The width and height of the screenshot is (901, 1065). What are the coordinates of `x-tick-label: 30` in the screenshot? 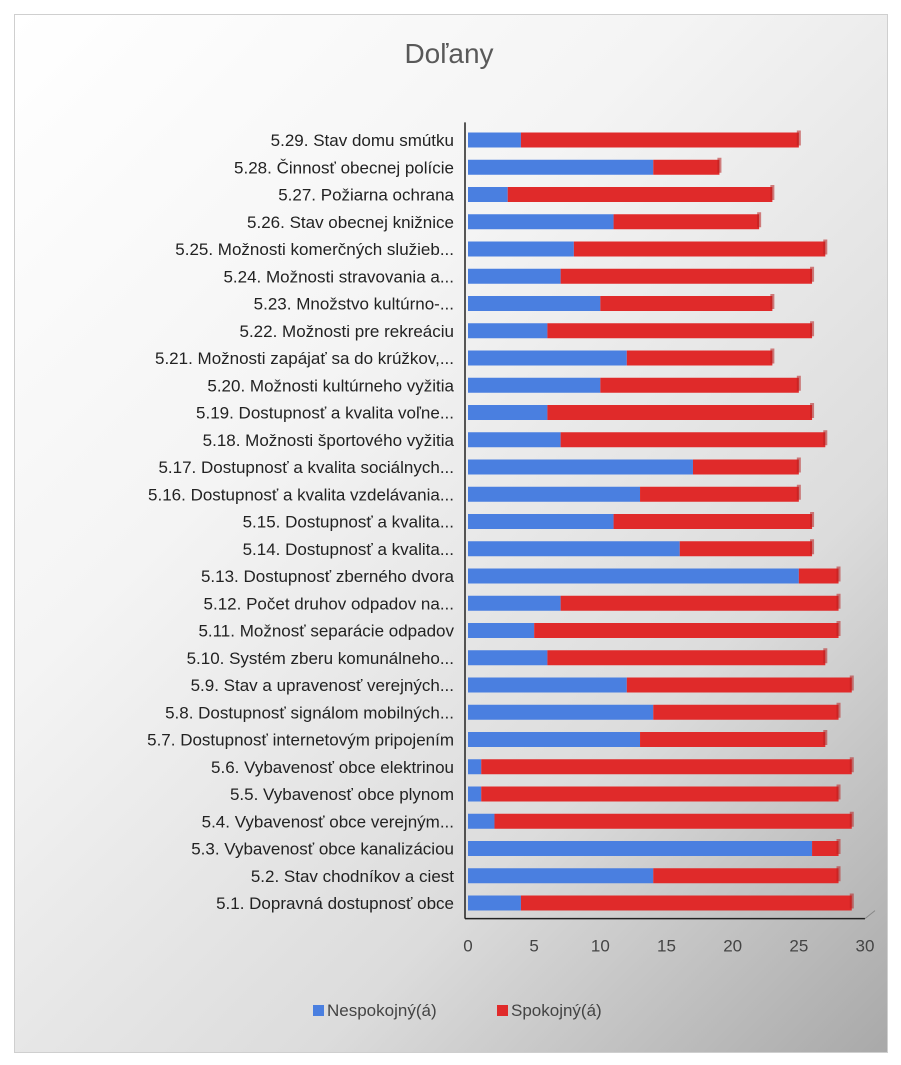 It's located at (865, 946).